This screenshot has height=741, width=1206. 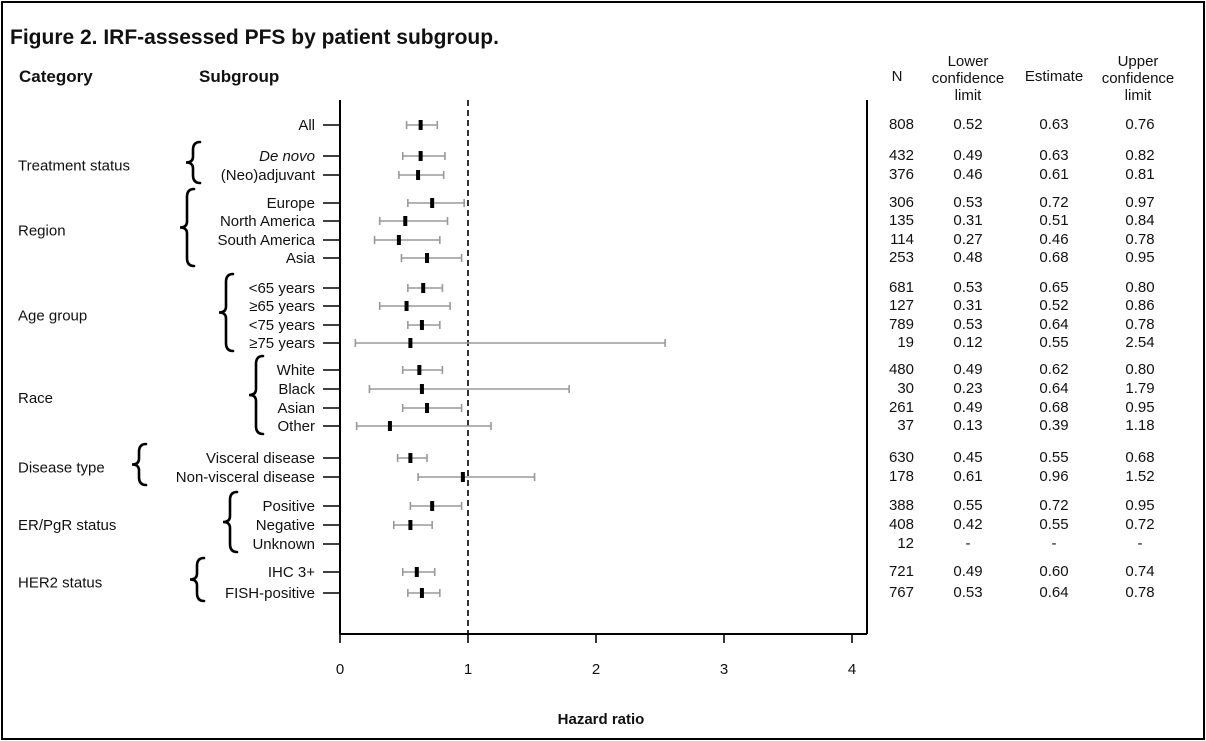 I want to click on category-label: Treatment status, so click(x=74, y=166).